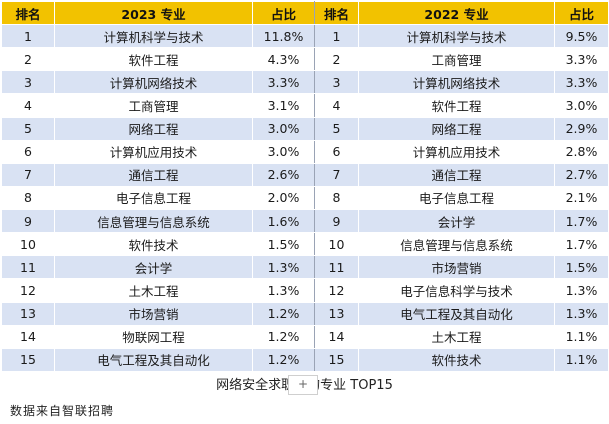  What do you see at coordinates (62, 411) in the screenshot?
I see `source-note: 数据来自智联招聘` at bounding box center [62, 411].